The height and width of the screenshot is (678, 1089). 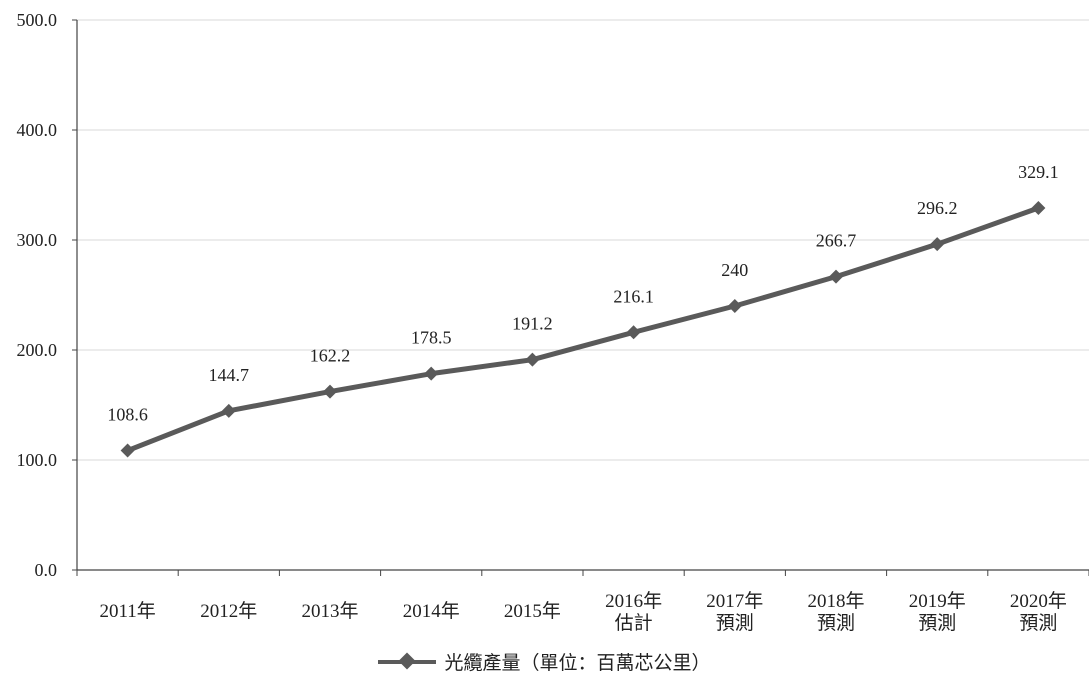 I want to click on x-tick-label: 2017年預測, so click(x=734, y=612).